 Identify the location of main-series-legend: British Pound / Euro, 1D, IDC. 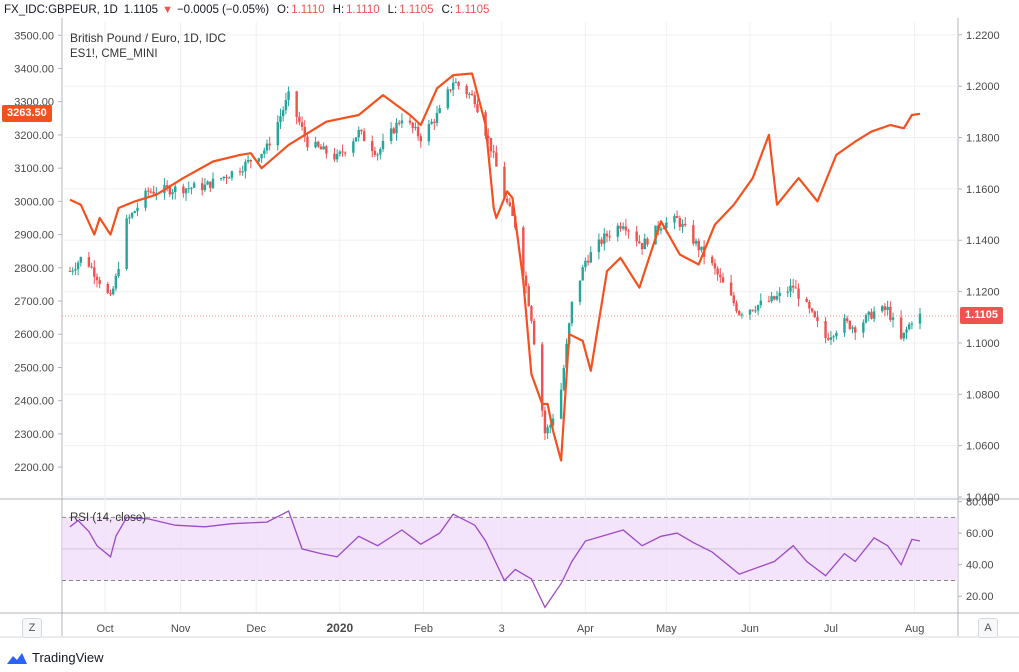
(148, 38).